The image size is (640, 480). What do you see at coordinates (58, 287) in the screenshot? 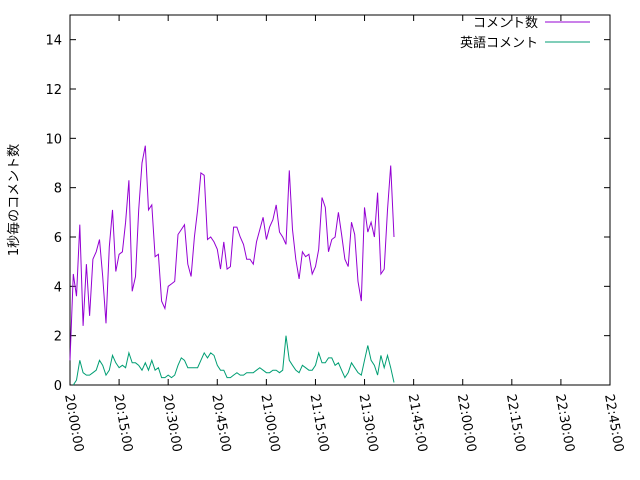
I see `y-tick-label: 4` at bounding box center [58, 287].